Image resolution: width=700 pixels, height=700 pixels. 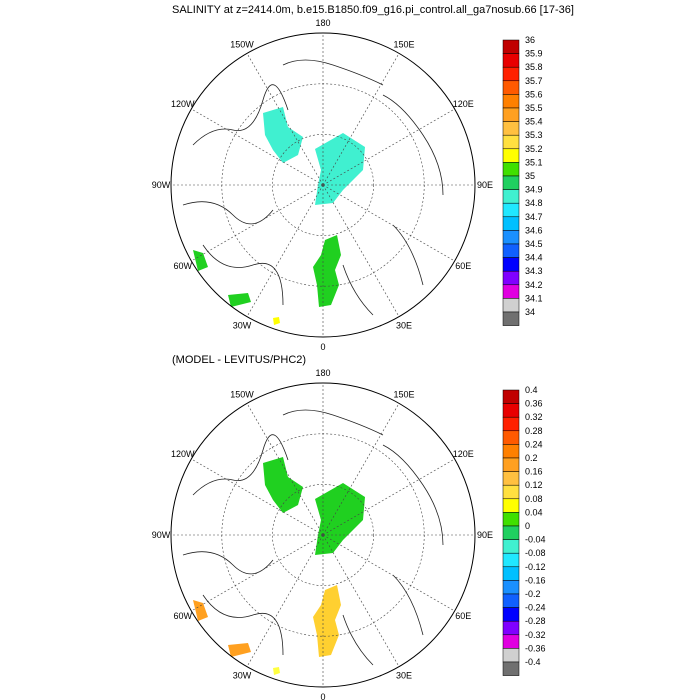 I want to click on colorbar-label: 35.5, so click(x=534, y=108).